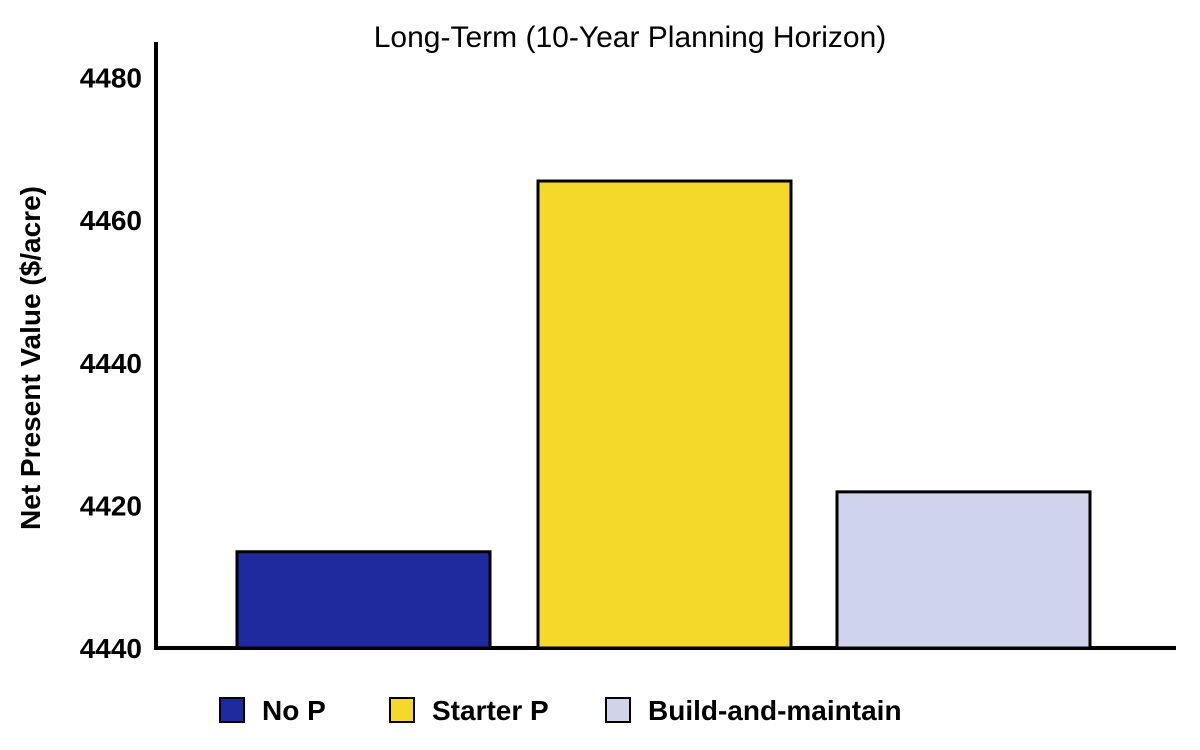 This screenshot has width=1200, height=750. I want to click on y-tick-label: 4480, so click(111, 78).